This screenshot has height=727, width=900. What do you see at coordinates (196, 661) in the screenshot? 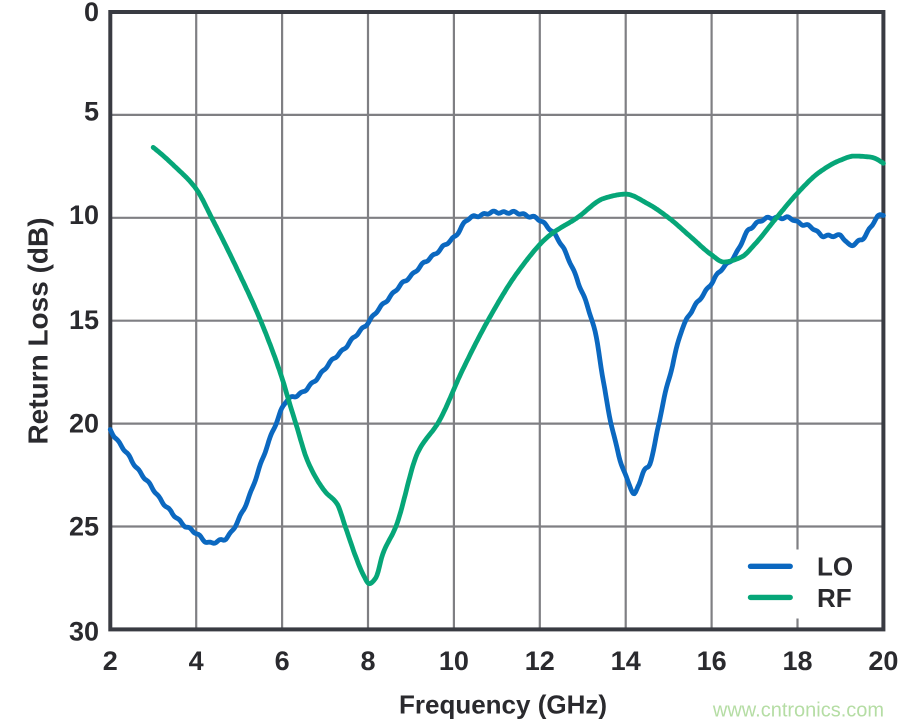
I see `svg-text: 4` at bounding box center [196, 661].